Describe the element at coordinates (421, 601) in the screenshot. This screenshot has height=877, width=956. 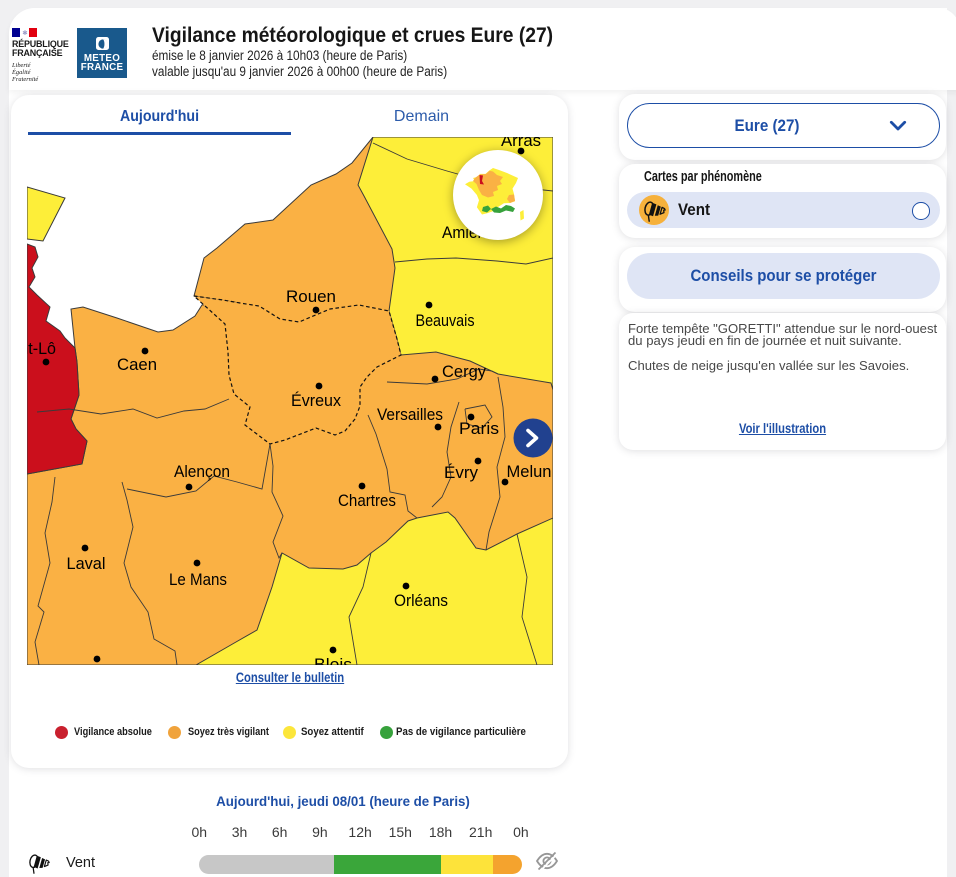
I see `svg-text: Orléans` at that location.